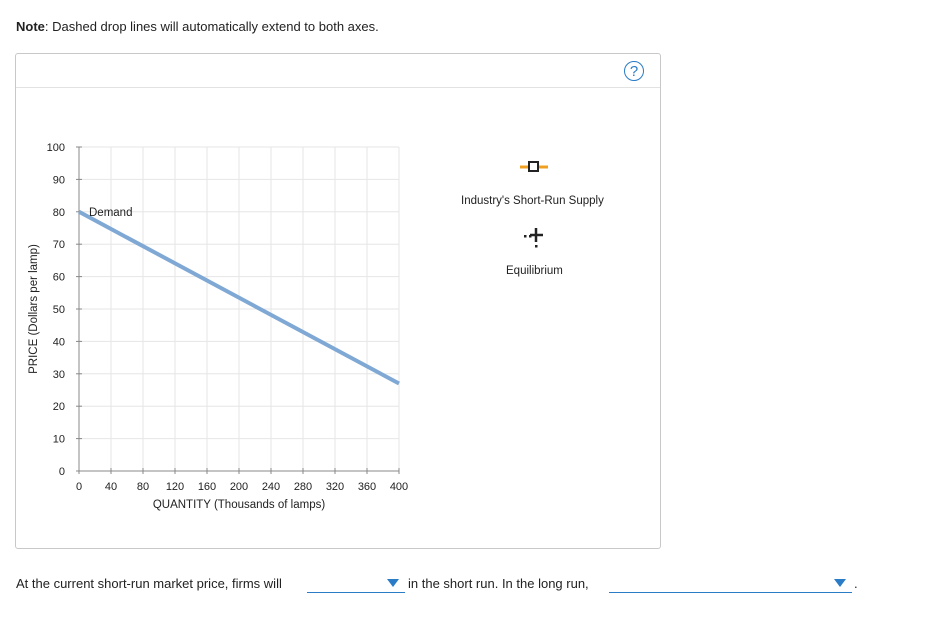  What do you see at coordinates (59, 407) in the screenshot?
I see `y-tick-label: 20` at bounding box center [59, 407].